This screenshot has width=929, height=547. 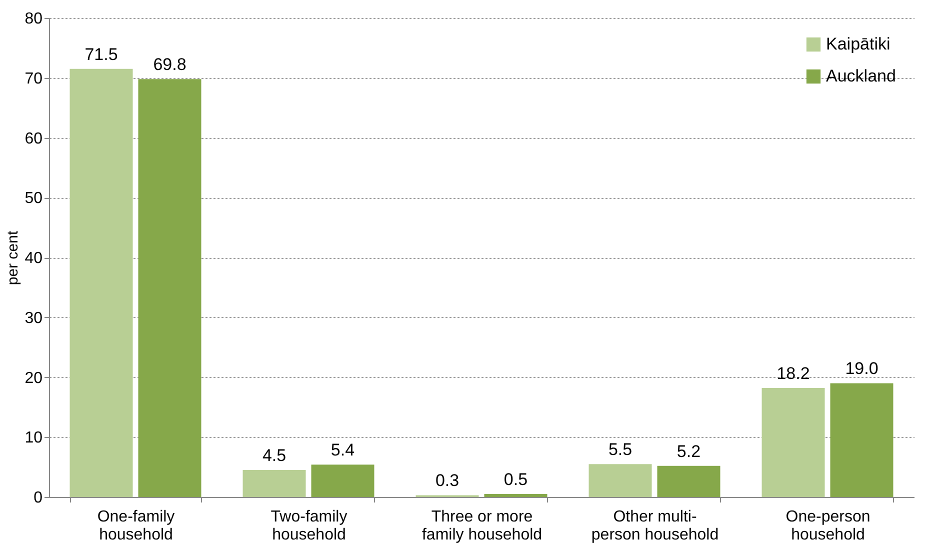 What do you see at coordinates (447, 480) in the screenshot?
I see `data-label: 0.3` at bounding box center [447, 480].